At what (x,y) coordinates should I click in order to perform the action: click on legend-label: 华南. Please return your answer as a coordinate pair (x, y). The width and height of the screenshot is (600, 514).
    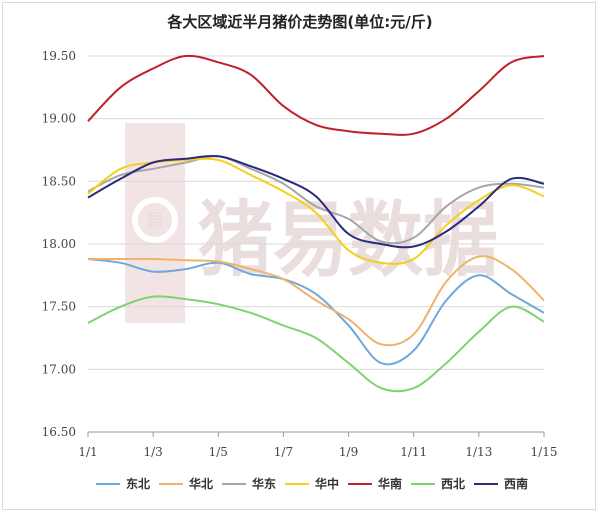
    Looking at the image, I should click on (390, 483).